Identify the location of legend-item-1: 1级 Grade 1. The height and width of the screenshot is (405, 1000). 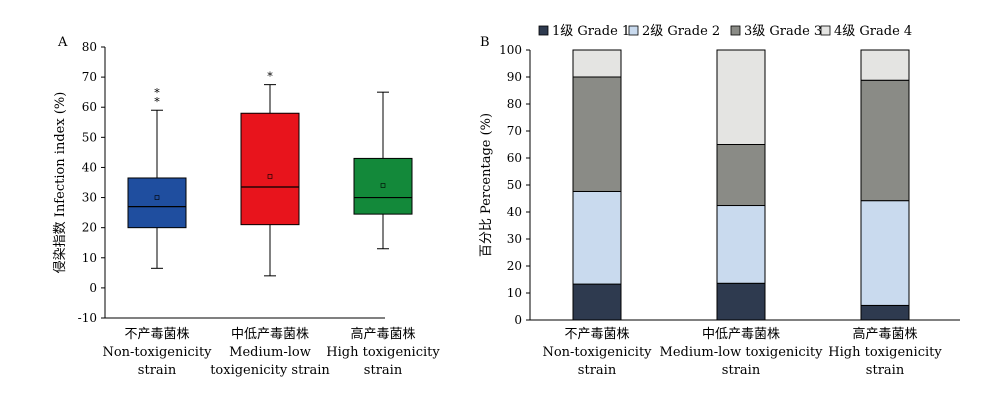
(584, 31).